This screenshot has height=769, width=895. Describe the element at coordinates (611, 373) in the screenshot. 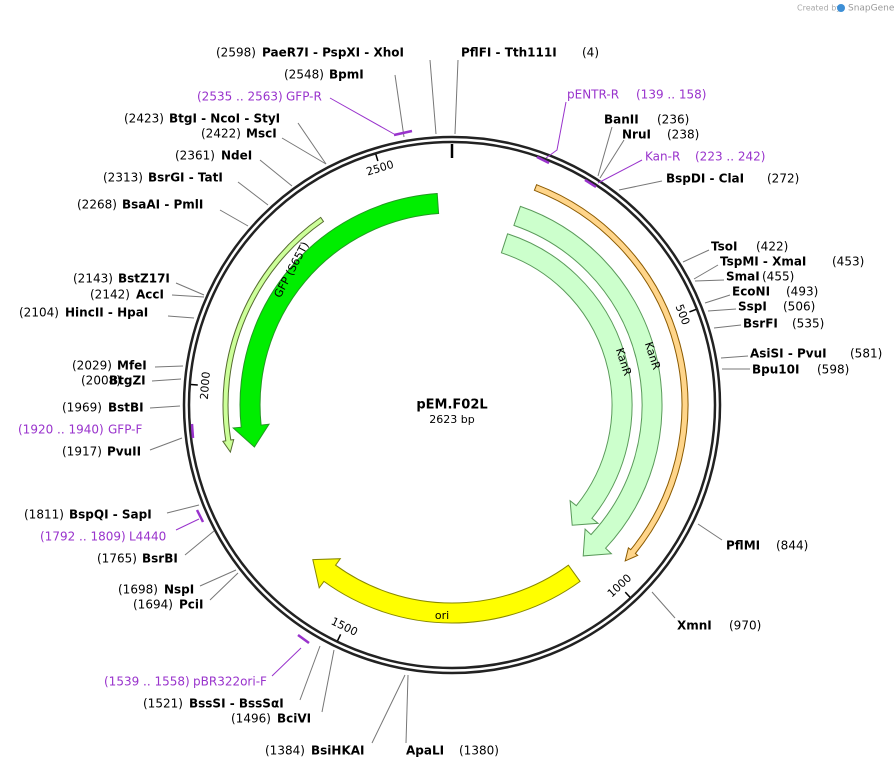

I see `orange-outline-arc` at that location.